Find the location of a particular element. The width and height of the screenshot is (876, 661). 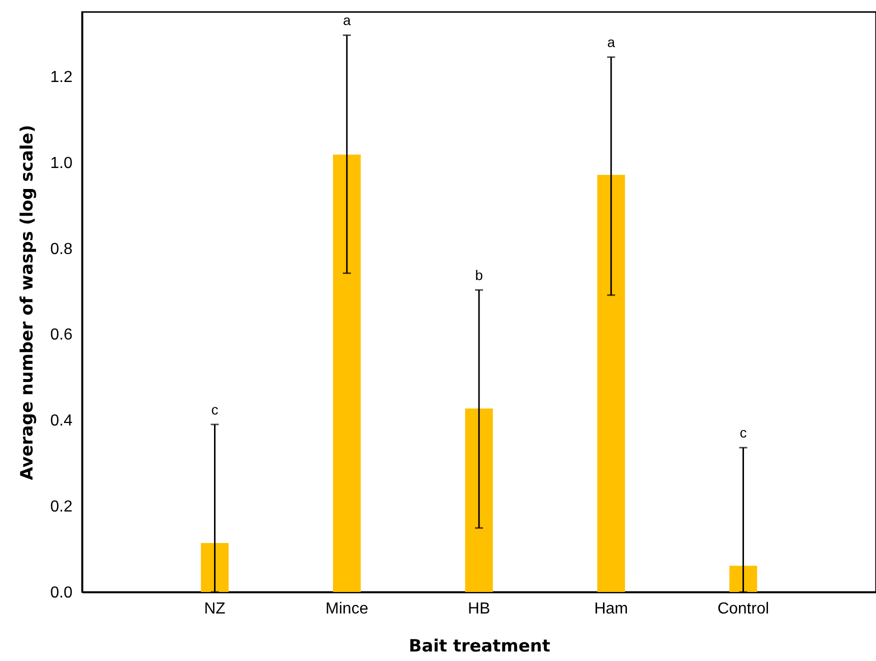

x-axis-title: Bait treatment is located at coordinates (479, 646).